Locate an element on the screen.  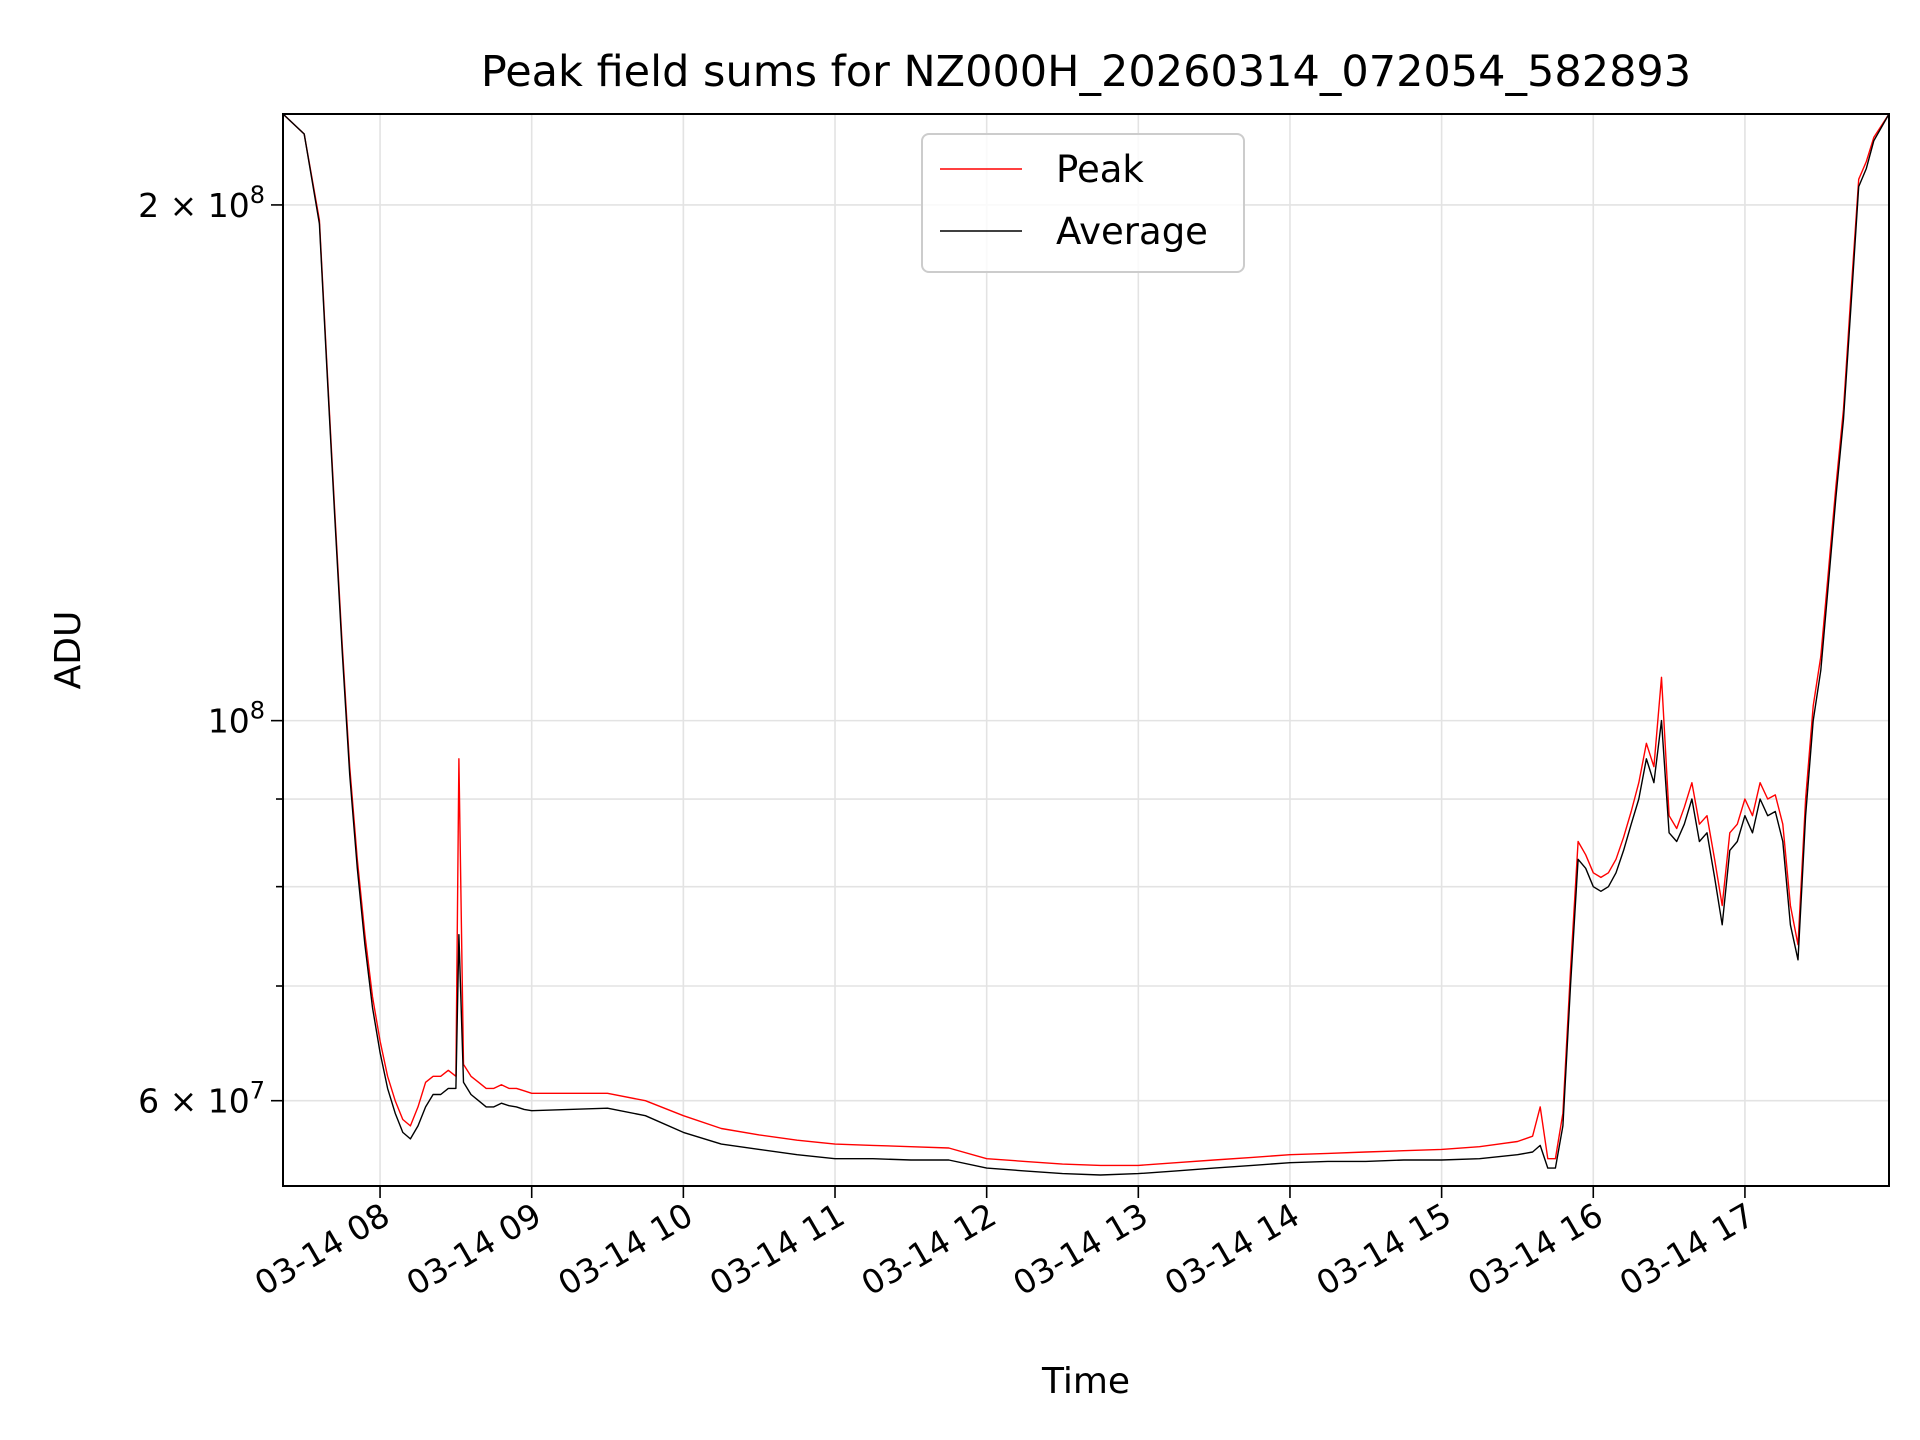
y-tick-label: 2 × 108 is located at coordinates (201, 203).